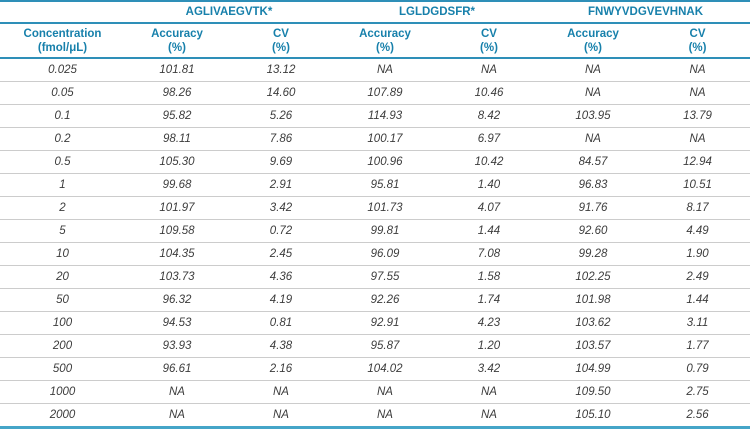  Describe the element at coordinates (177, 162) in the screenshot. I see `value-cell: 105.30` at that location.